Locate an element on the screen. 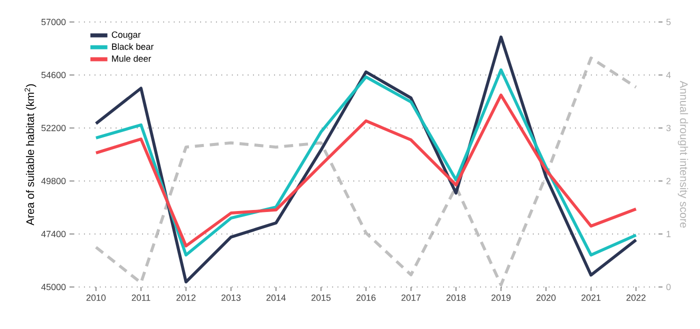 This screenshot has width=700, height=329. x-tick-label: 2021 is located at coordinates (591, 297).